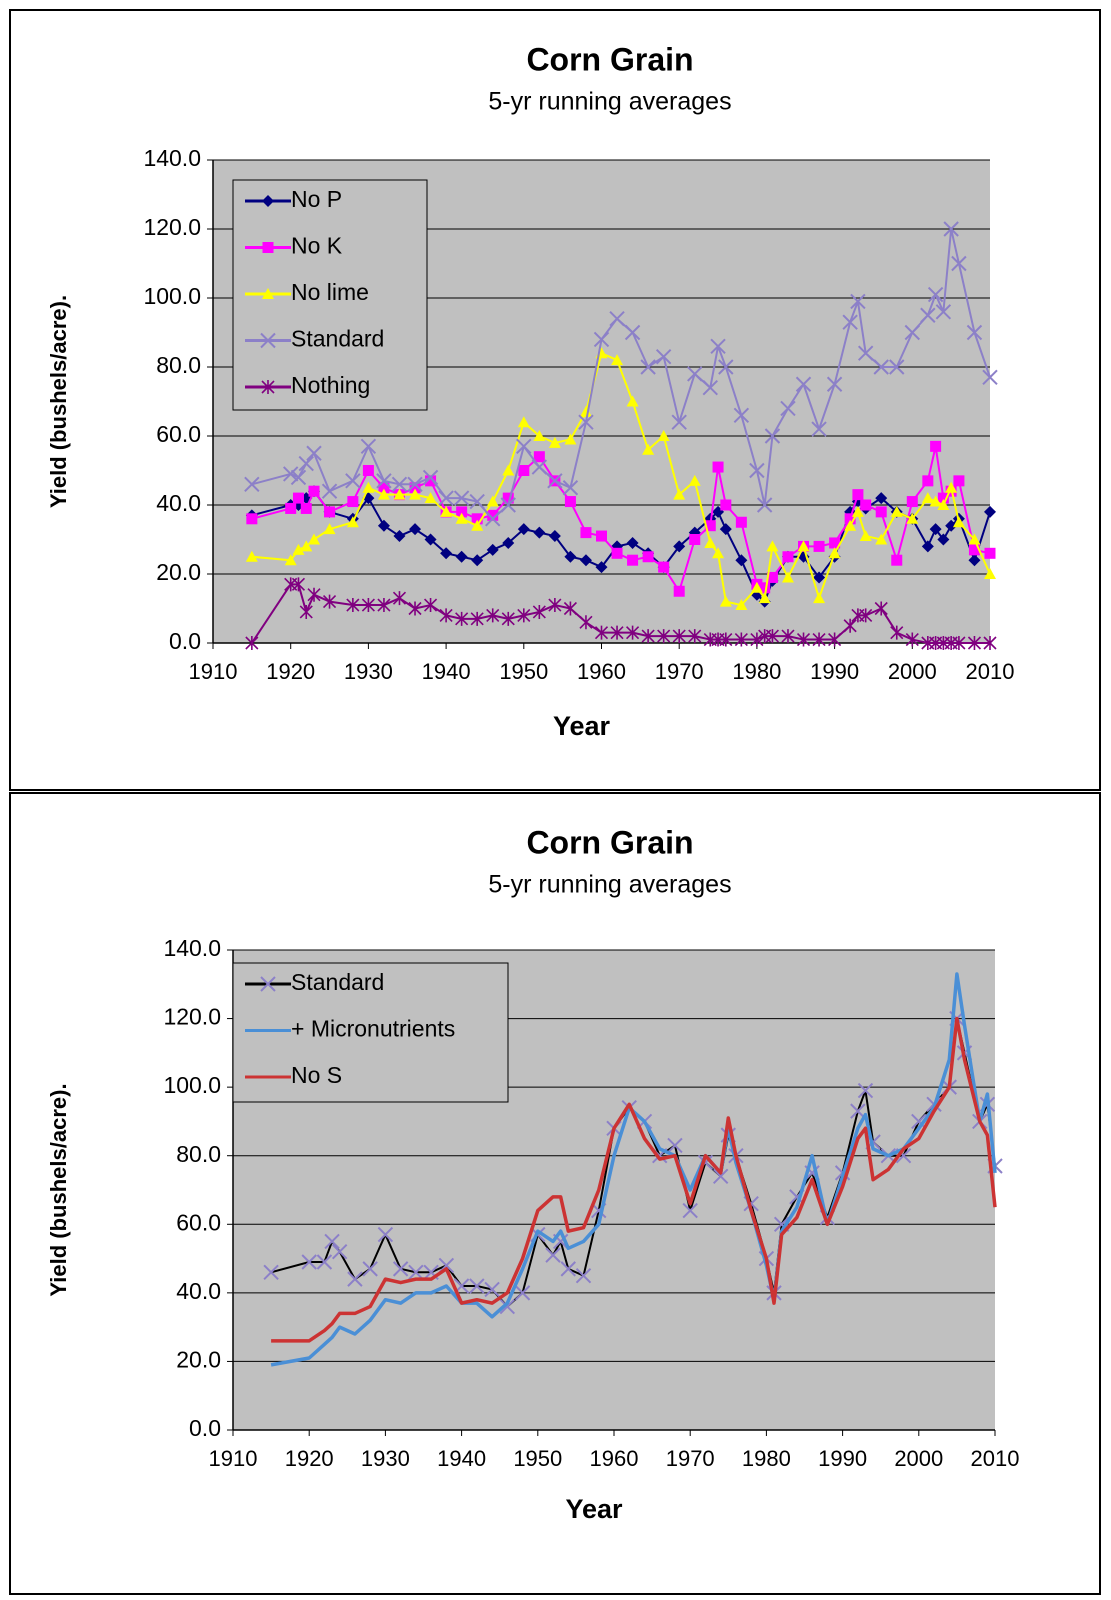 The width and height of the screenshot is (1111, 1600). I want to click on x-tick-label: 1930, so click(368, 671).